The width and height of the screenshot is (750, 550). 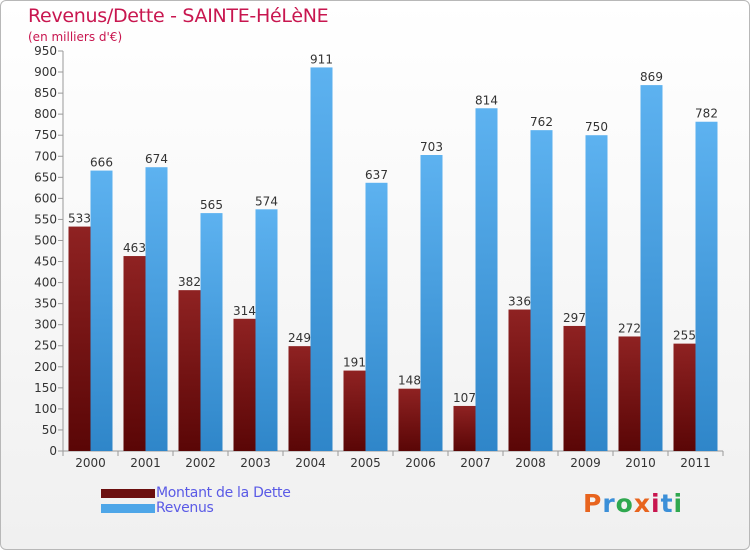 What do you see at coordinates (178, 16) in the screenshot?
I see `chart-title: Revenus/Dette - SAINTE-HéLèNE` at bounding box center [178, 16].